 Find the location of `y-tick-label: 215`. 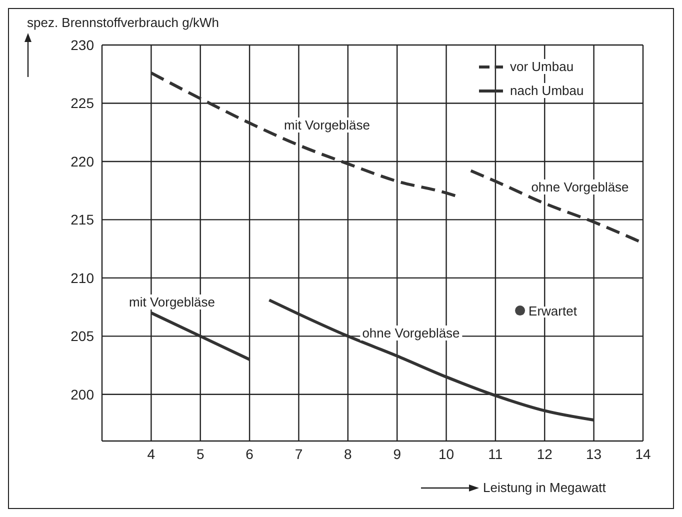

y-tick-label: 215 is located at coordinates (82, 220).